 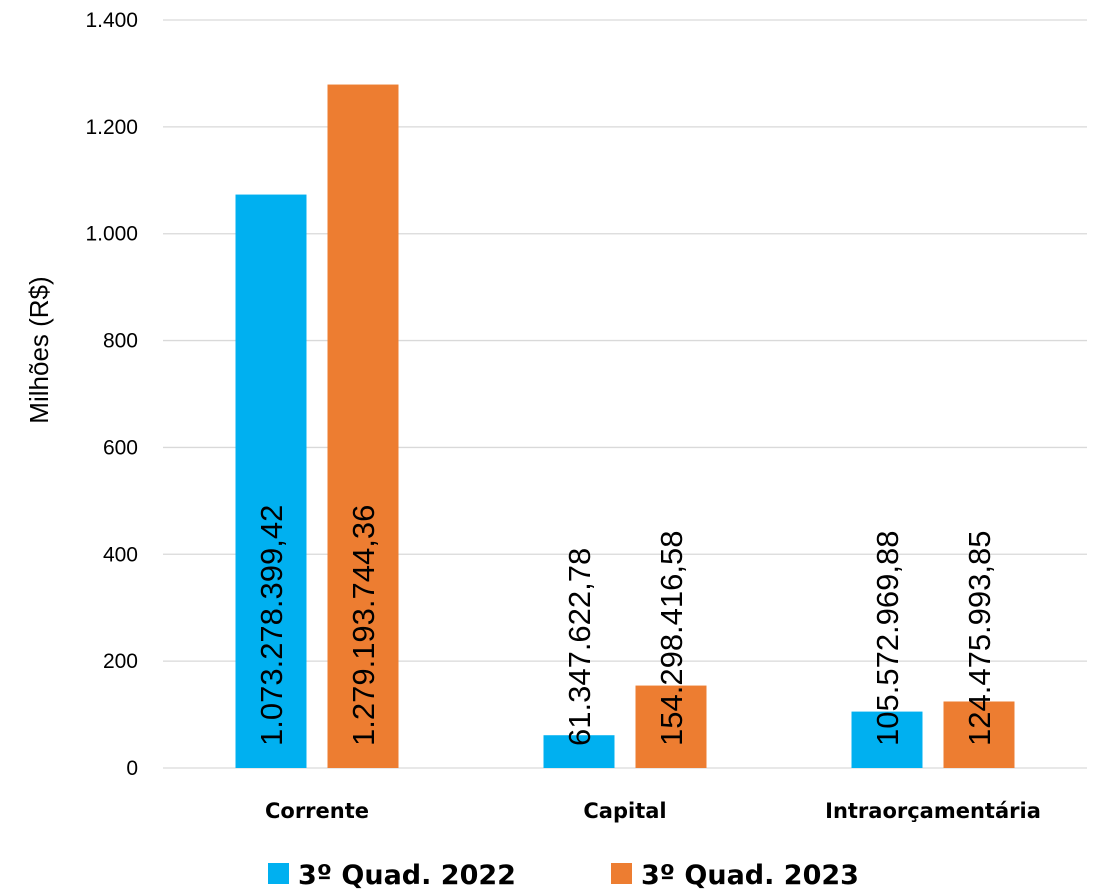 What do you see at coordinates (39, 349) in the screenshot?
I see `y-axis-label: Milhões (R$)` at bounding box center [39, 349].